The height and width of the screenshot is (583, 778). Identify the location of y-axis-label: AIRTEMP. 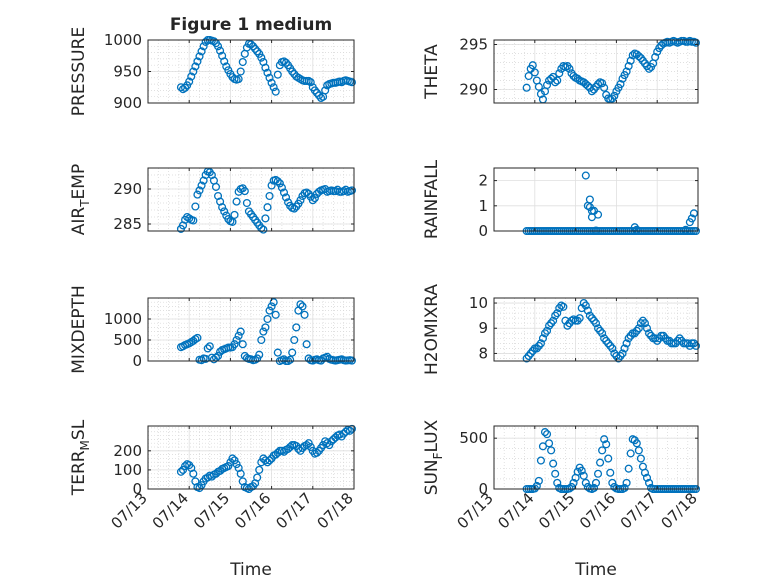
(80, 199).